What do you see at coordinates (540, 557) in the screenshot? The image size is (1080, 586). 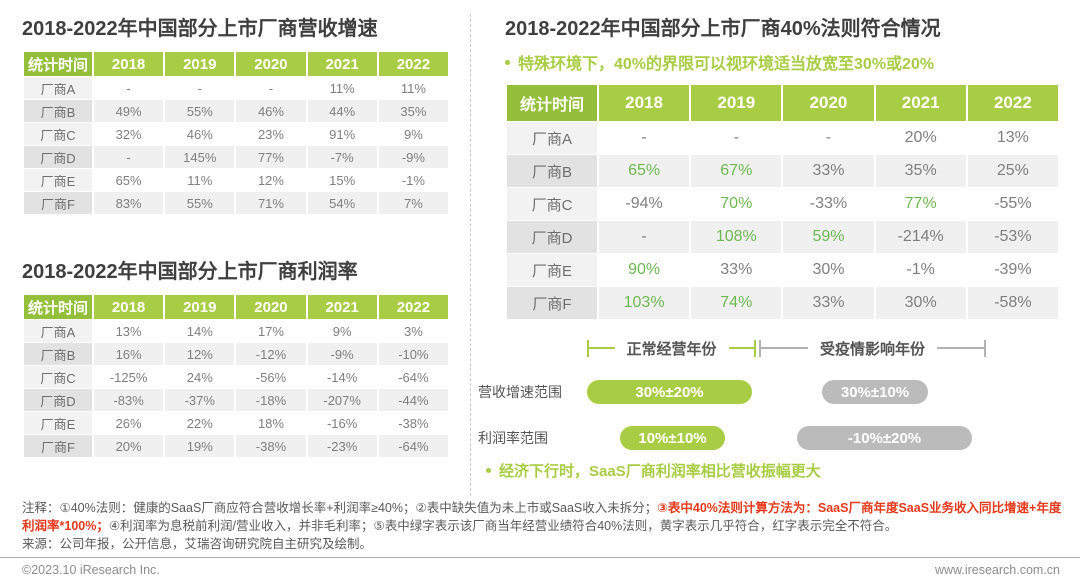 I see `footer-divider` at bounding box center [540, 557].